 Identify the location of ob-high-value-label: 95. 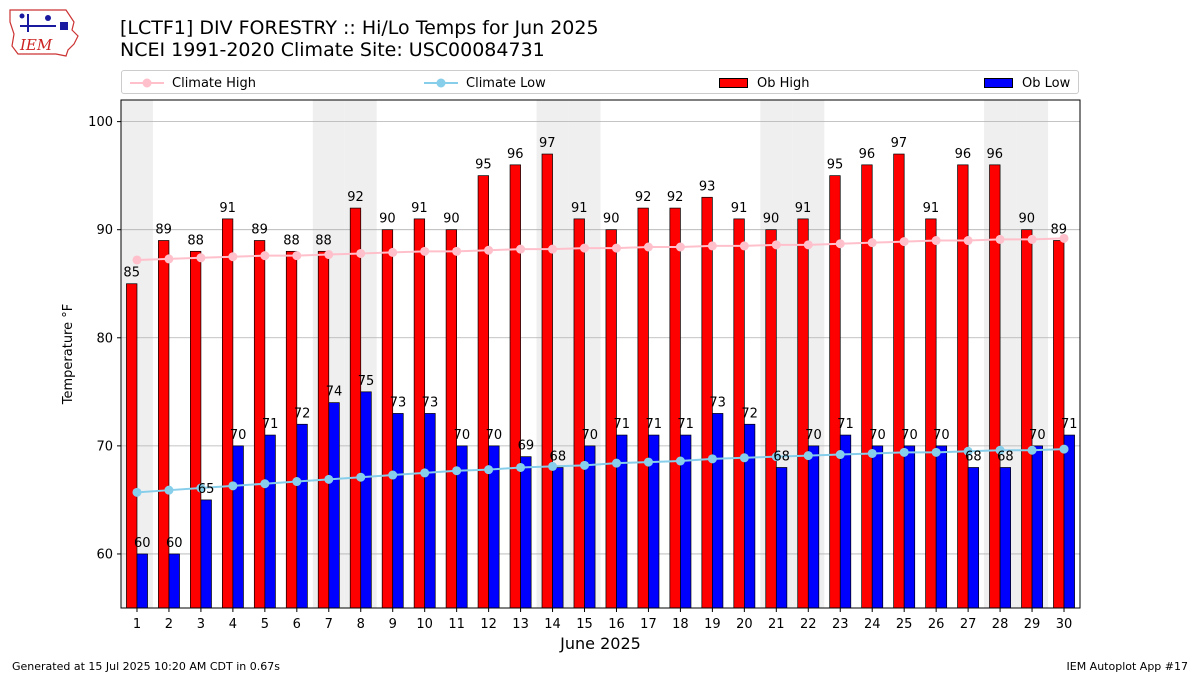
(835, 165).